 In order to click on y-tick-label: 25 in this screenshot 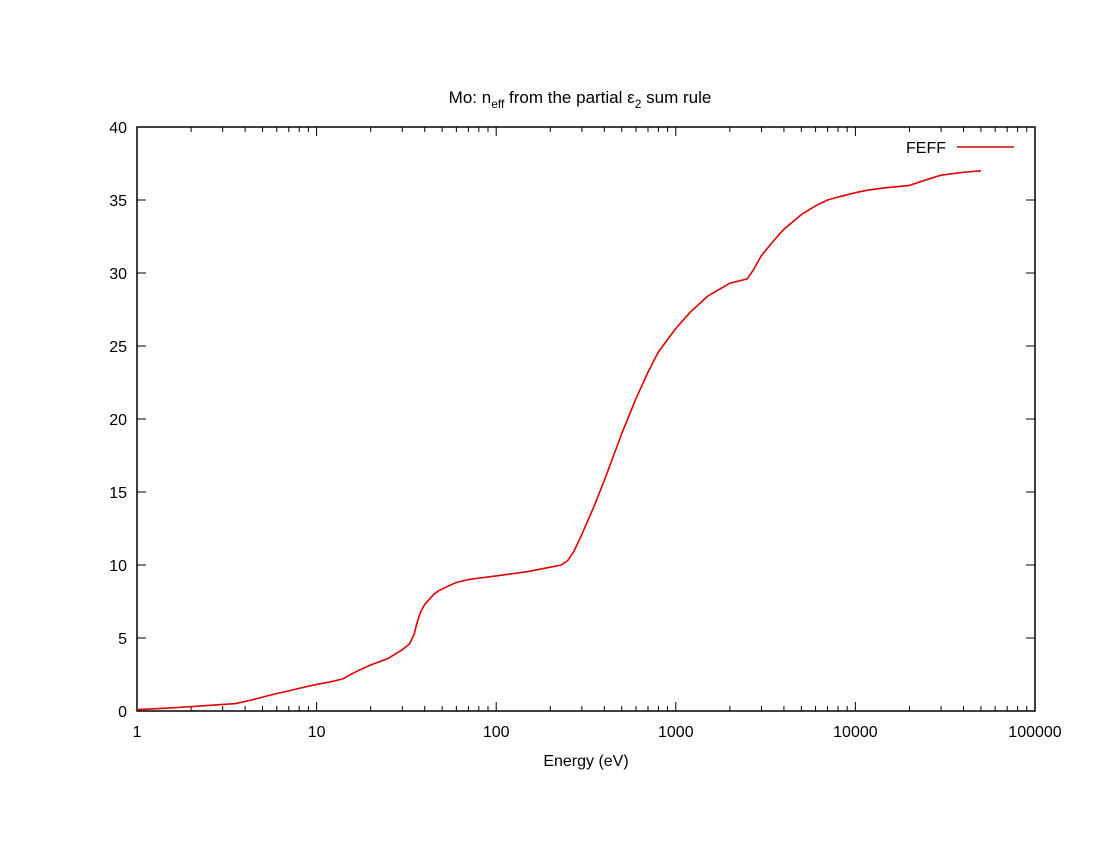, I will do `click(118, 347)`.